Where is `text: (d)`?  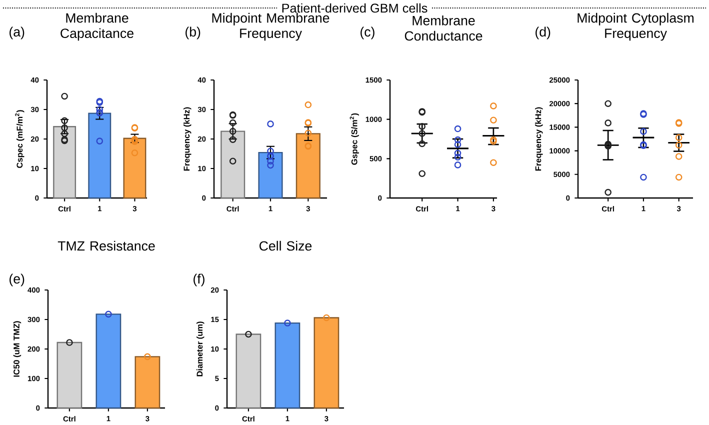
text: (d) is located at coordinates (543, 33).